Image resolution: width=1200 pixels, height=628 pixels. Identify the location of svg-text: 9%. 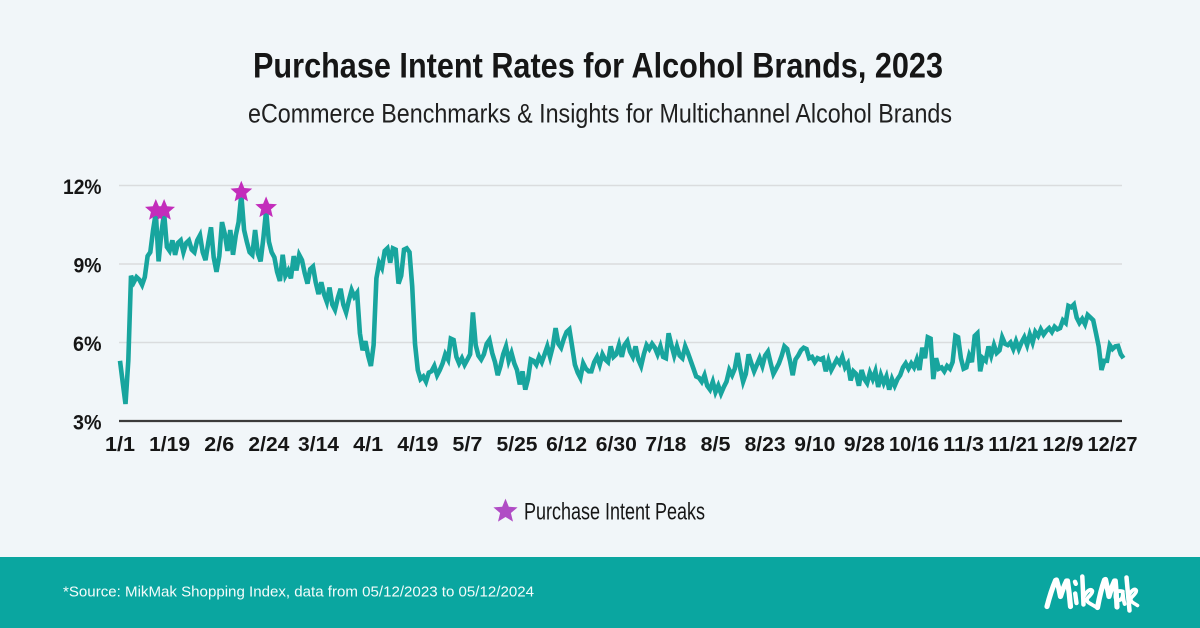
(88, 265).